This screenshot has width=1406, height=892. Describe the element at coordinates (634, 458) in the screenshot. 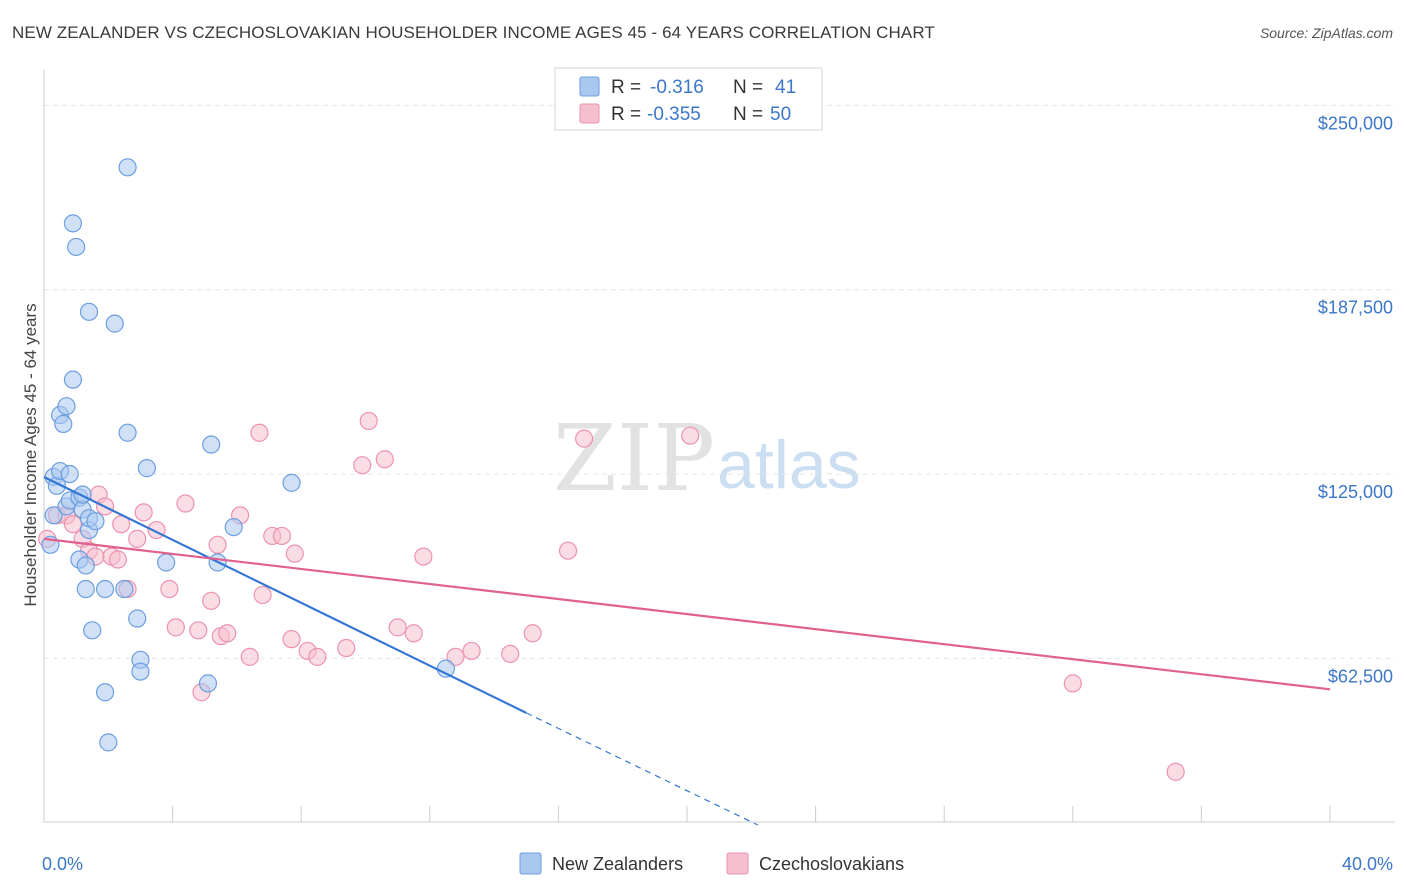

I see `watermark-zip: ZIP` at that location.